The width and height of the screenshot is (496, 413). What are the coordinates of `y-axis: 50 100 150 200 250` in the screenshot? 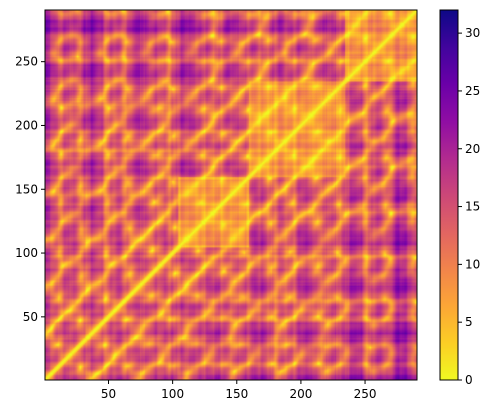 It's located at (30, 189).